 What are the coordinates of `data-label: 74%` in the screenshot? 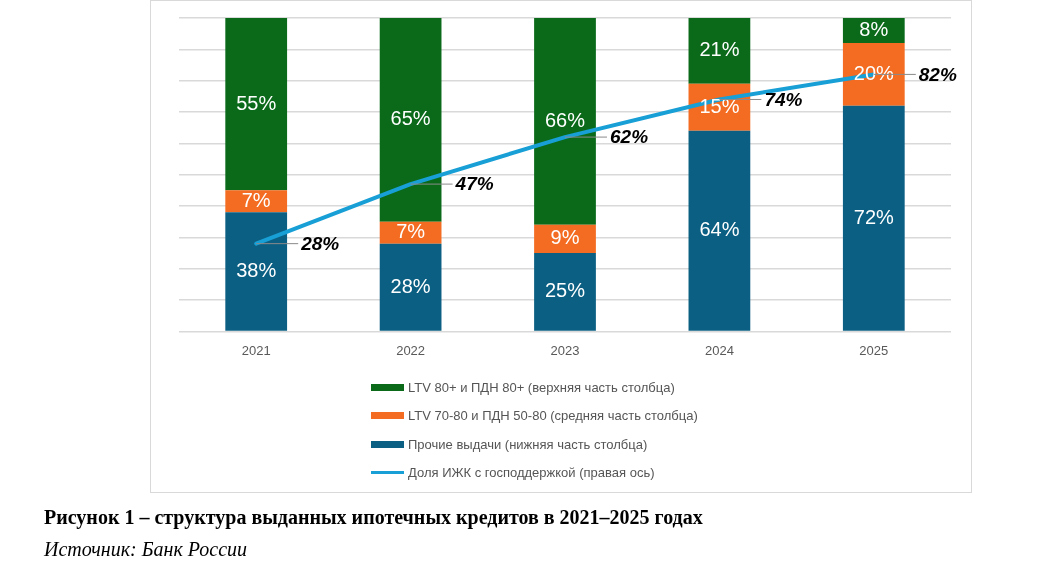 It's located at (783, 99).